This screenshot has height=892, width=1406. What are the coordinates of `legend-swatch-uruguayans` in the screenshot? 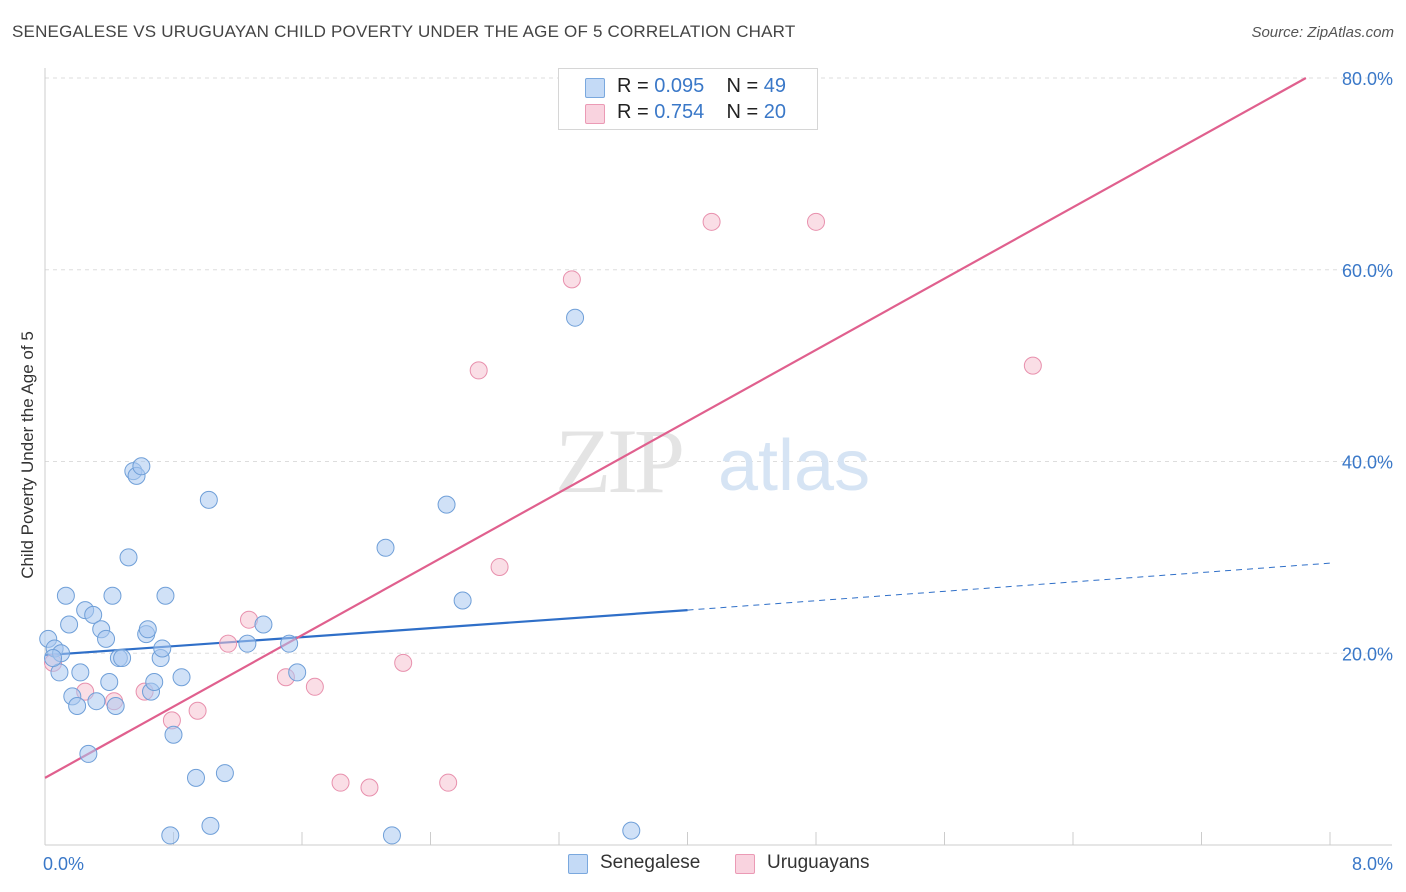 It's located at (595, 114).